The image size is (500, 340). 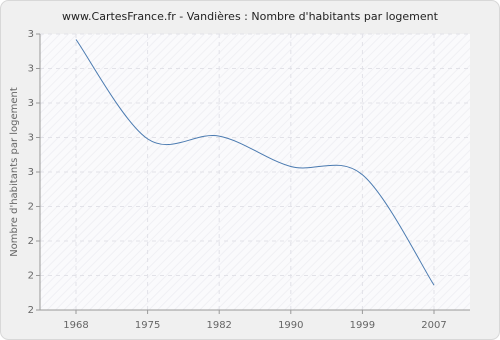 I want to click on y-axis-label: Nombre d'habitants par logement, so click(x=14, y=172).